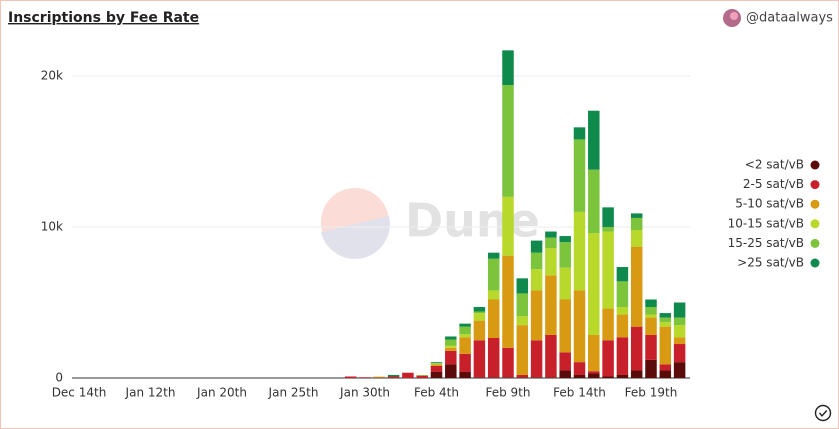 This screenshot has height=429, width=839. Describe the element at coordinates (221, 393) in the screenshot. I see `x-tick-label: Jan 20th` at that location.